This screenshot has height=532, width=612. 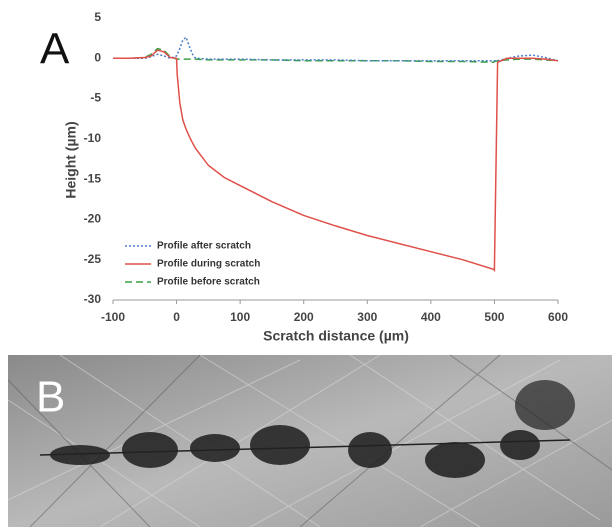 I want to click on y-tick-label: -20, so click(x=93, y=219).